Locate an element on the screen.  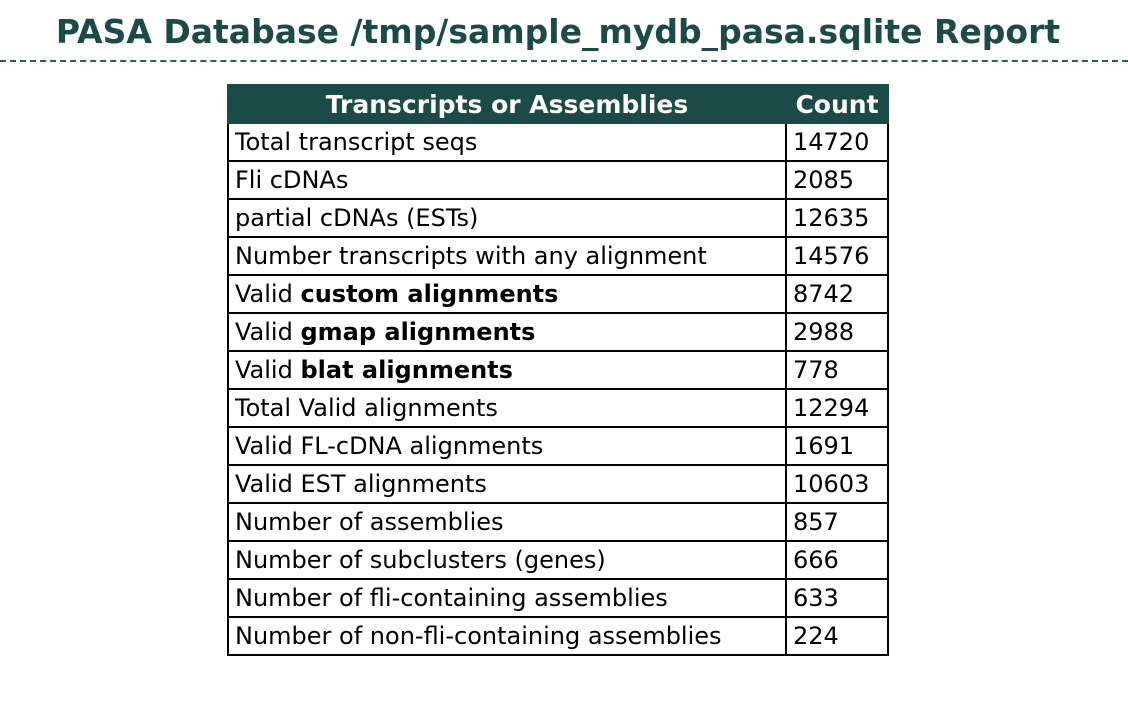
row-label-bold: custom alignments is located at coordinates (429, 294).